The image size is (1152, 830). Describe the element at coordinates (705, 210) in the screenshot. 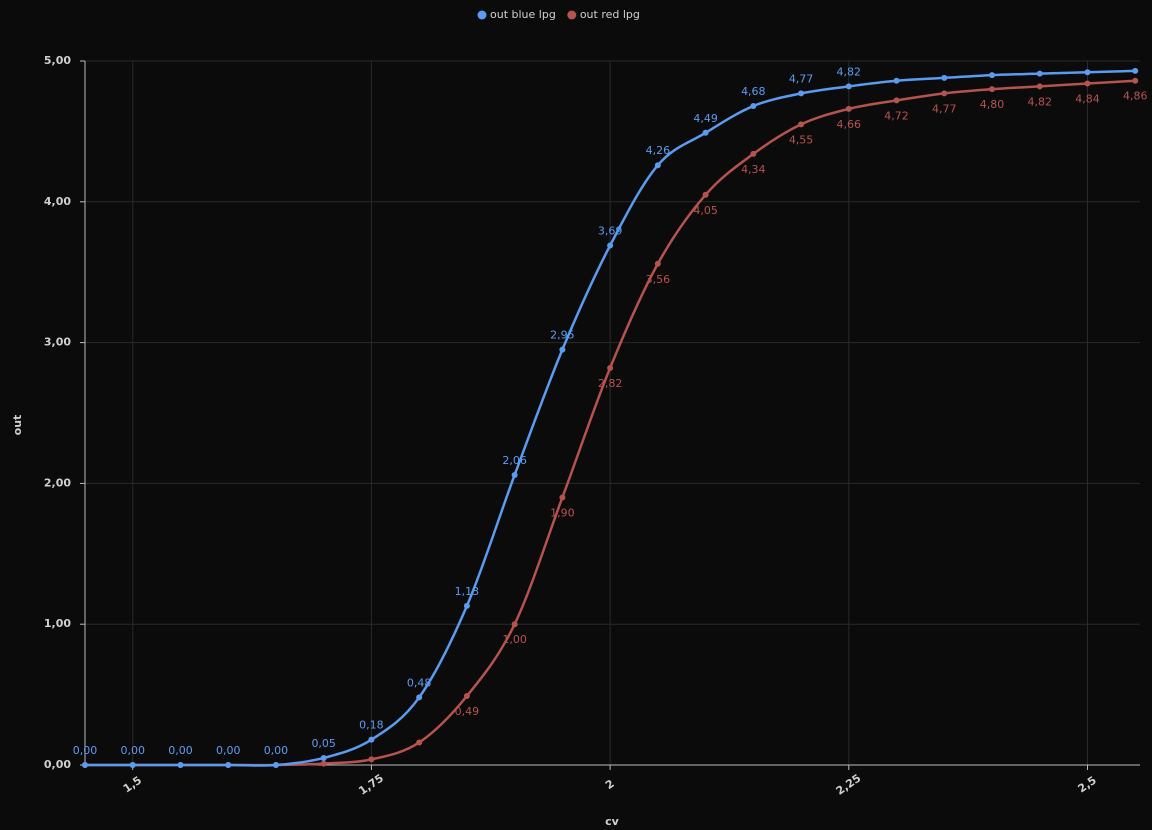

I see `data-label: 4,05` at that location.